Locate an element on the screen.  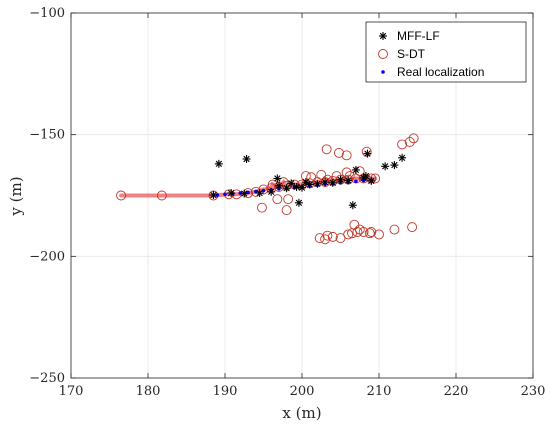
y-tick-label: −100 is located at coordinates (47, 13).